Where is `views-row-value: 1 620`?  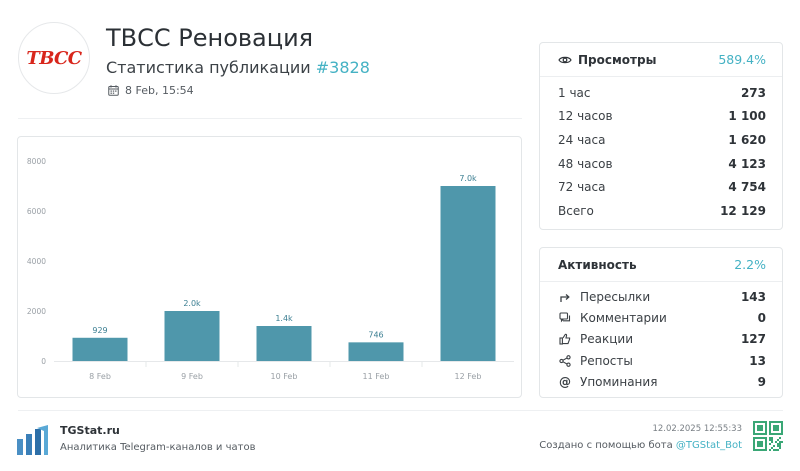 views-row-value: 1 620 is located at coordinates (747, 139).